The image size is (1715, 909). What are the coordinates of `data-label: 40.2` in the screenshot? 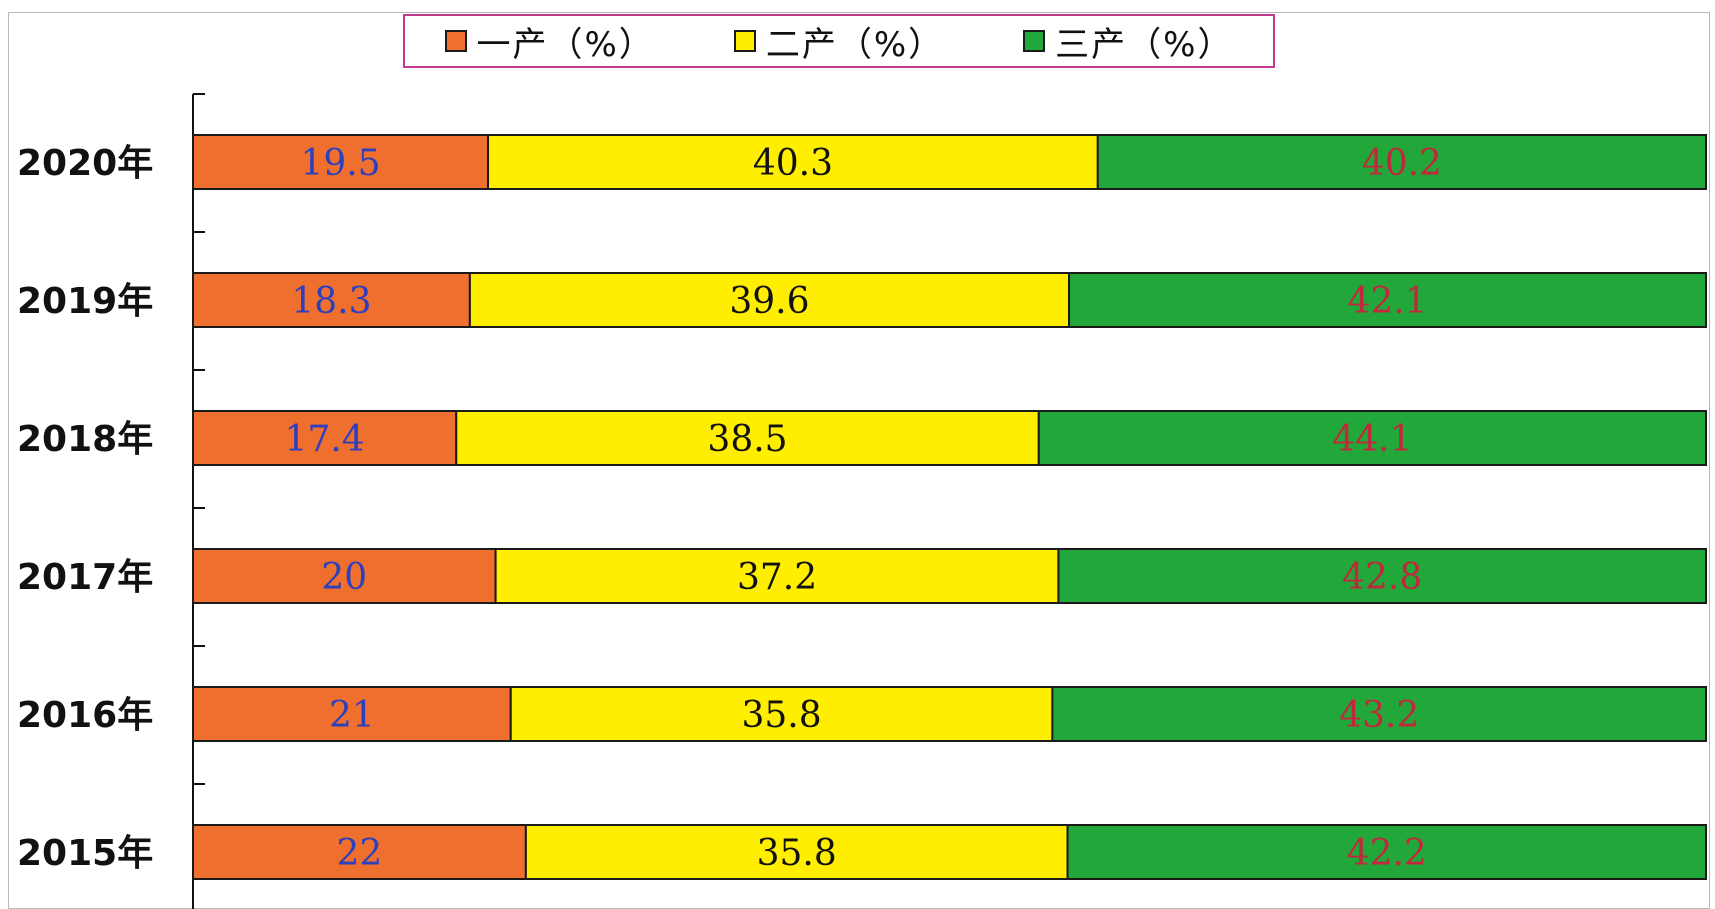 It's located at (1402, 163).